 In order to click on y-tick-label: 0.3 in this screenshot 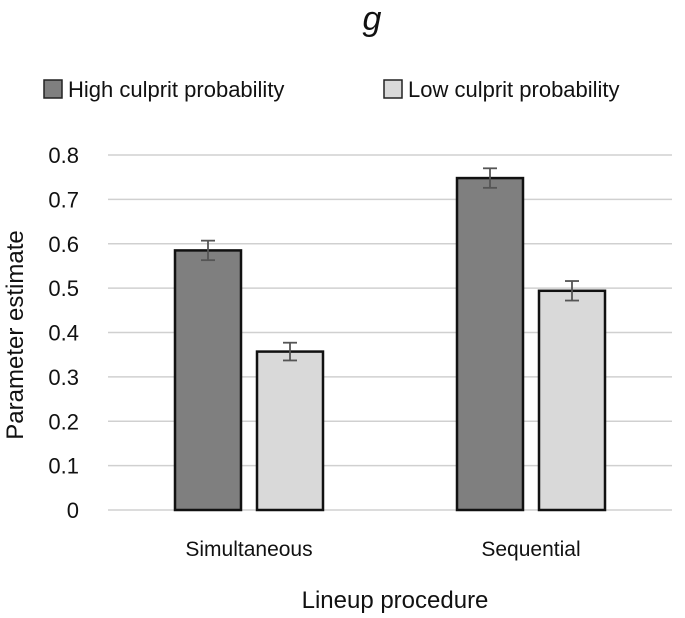, I will do `click(63, 377)`.